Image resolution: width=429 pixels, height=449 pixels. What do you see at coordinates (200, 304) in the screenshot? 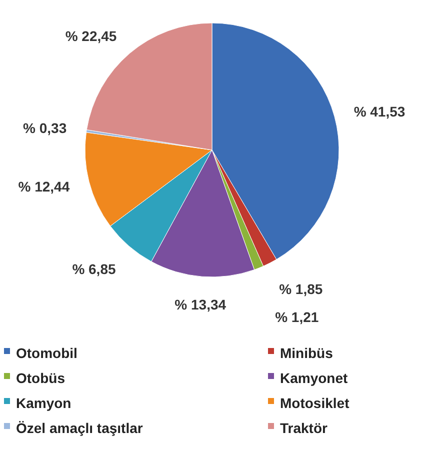
I see `data-label: % 13,34` at bounding box center [200, 304].